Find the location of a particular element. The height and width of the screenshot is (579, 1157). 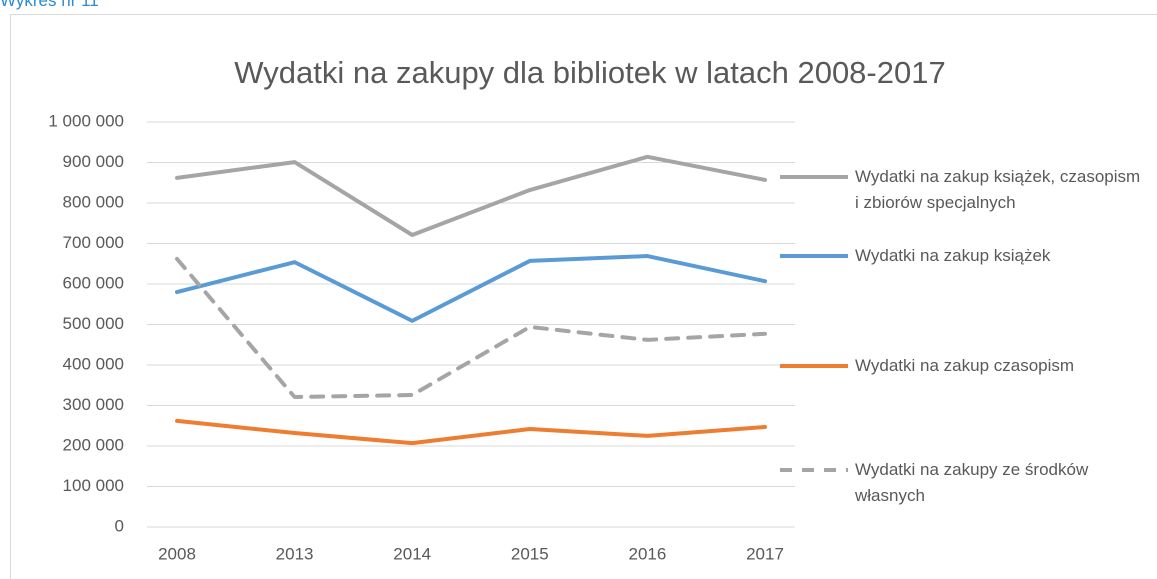

y-tick-label: 300 000 is located at coordinates (93, 404).